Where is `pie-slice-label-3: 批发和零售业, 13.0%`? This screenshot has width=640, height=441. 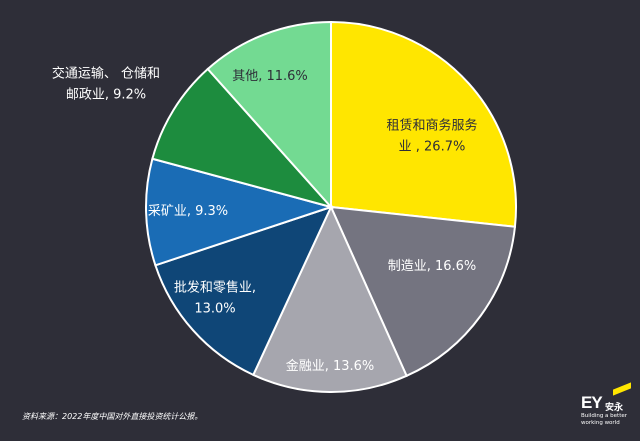 pie-slice-label-3: 批发和零售业, 13.0% is located at coordinates (215, 298).